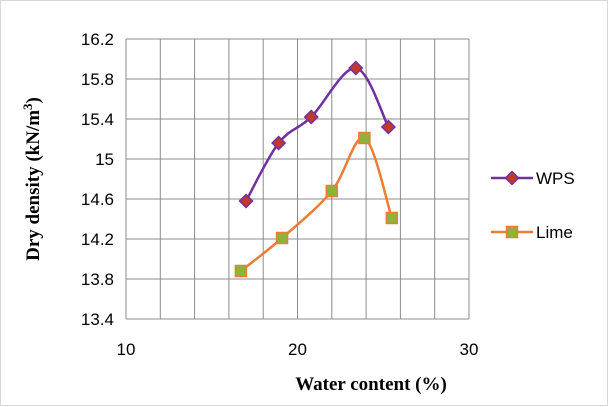 This screenshot has width=608, height=407. Describe the element at coordinates (97, 179) in the screenshot. I see `y-ticks: 13.4 13.8 14.2 14.6 15 15.4 15.8 16.2` at that location.